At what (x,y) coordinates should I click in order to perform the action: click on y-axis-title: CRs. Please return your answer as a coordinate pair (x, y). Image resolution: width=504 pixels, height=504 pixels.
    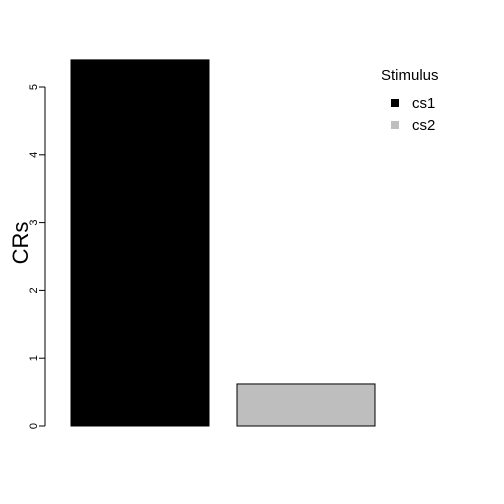
    Looking at the image, I should click on (20, 243).